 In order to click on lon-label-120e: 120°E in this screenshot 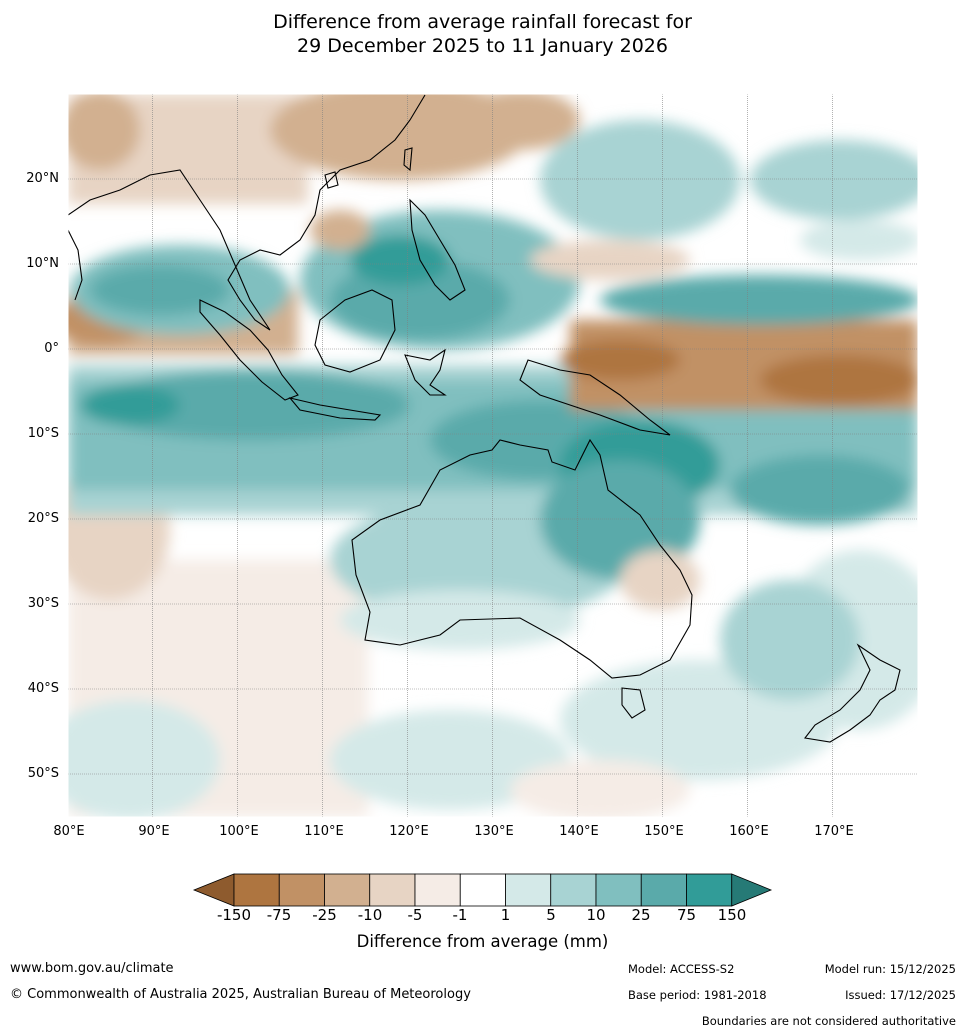, I will do `click(409, 831)`.